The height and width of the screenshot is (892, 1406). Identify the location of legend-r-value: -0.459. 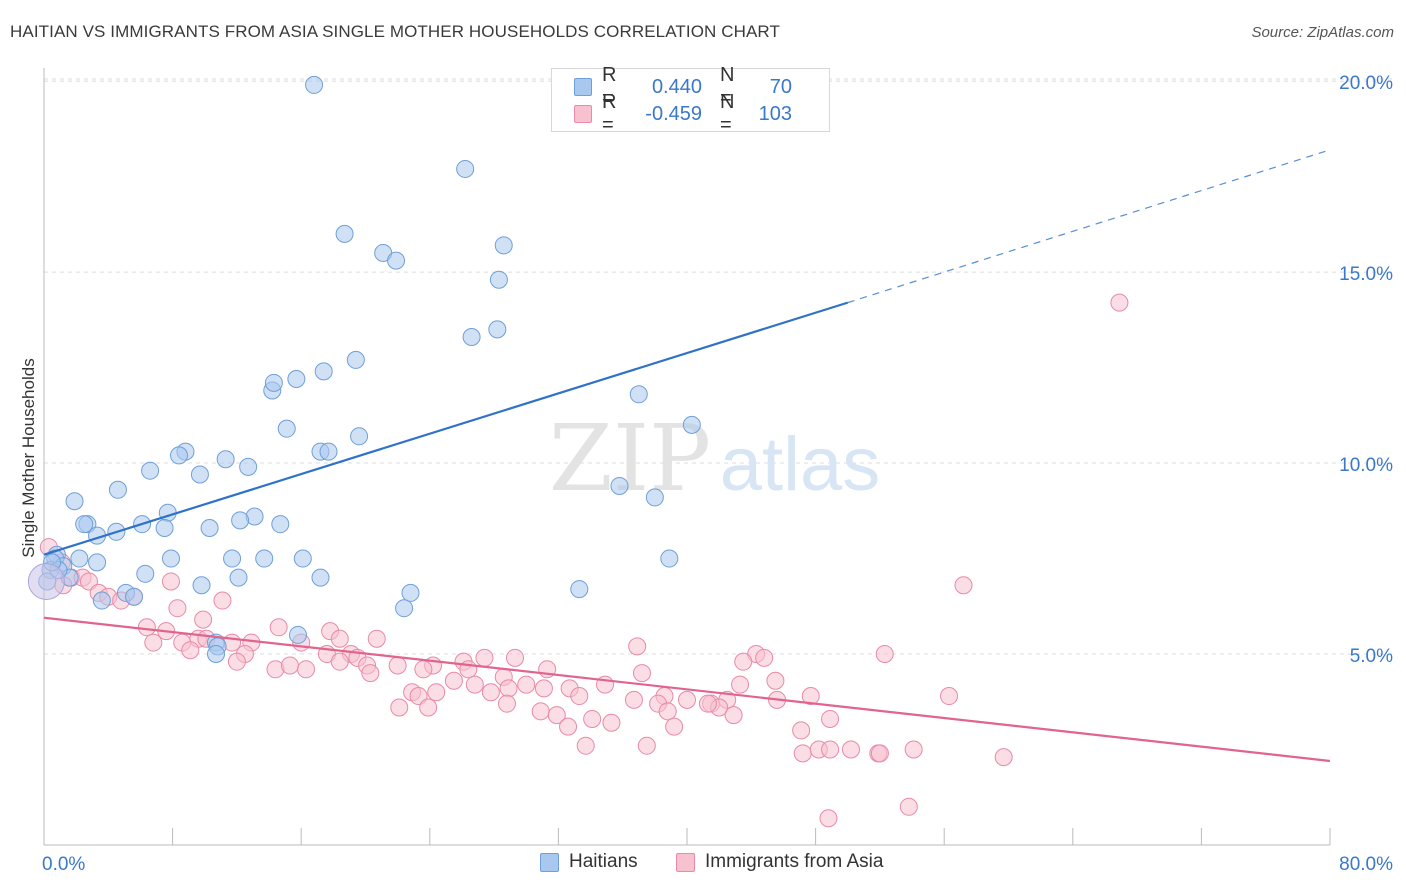
(673, 113).